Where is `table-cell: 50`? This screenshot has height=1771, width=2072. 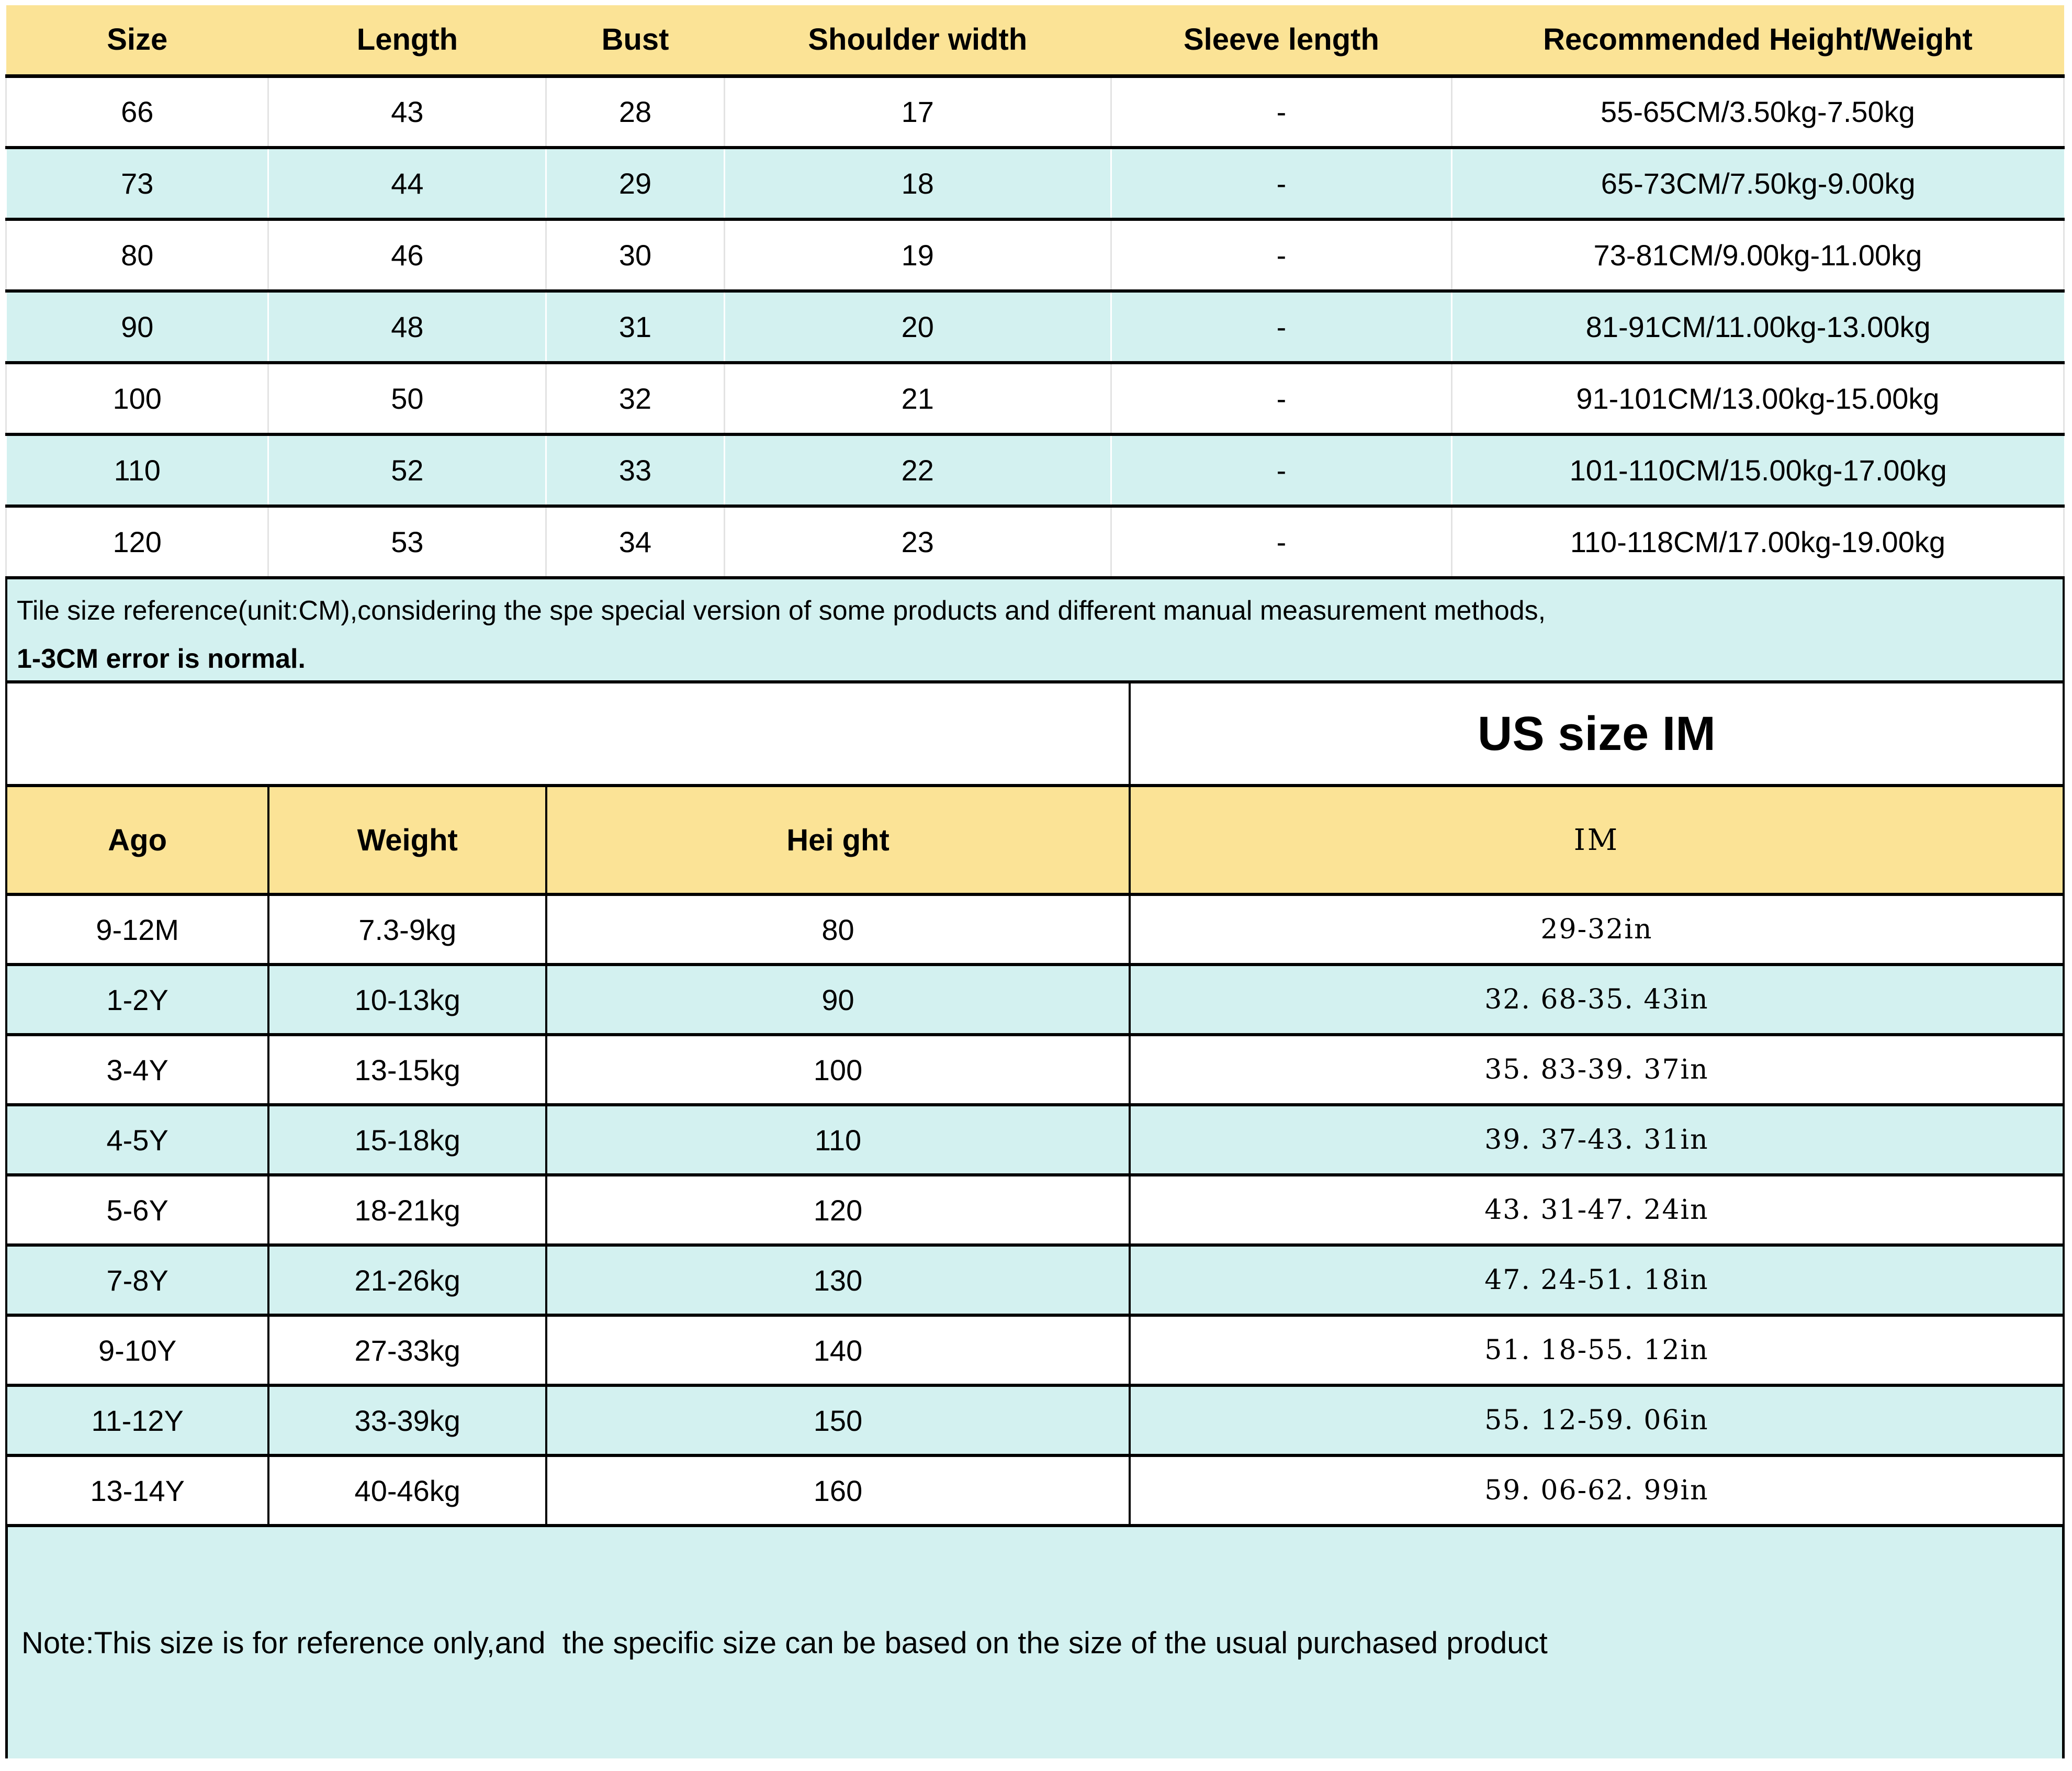
table-cell: 50 is located at coordinates (406, 399).